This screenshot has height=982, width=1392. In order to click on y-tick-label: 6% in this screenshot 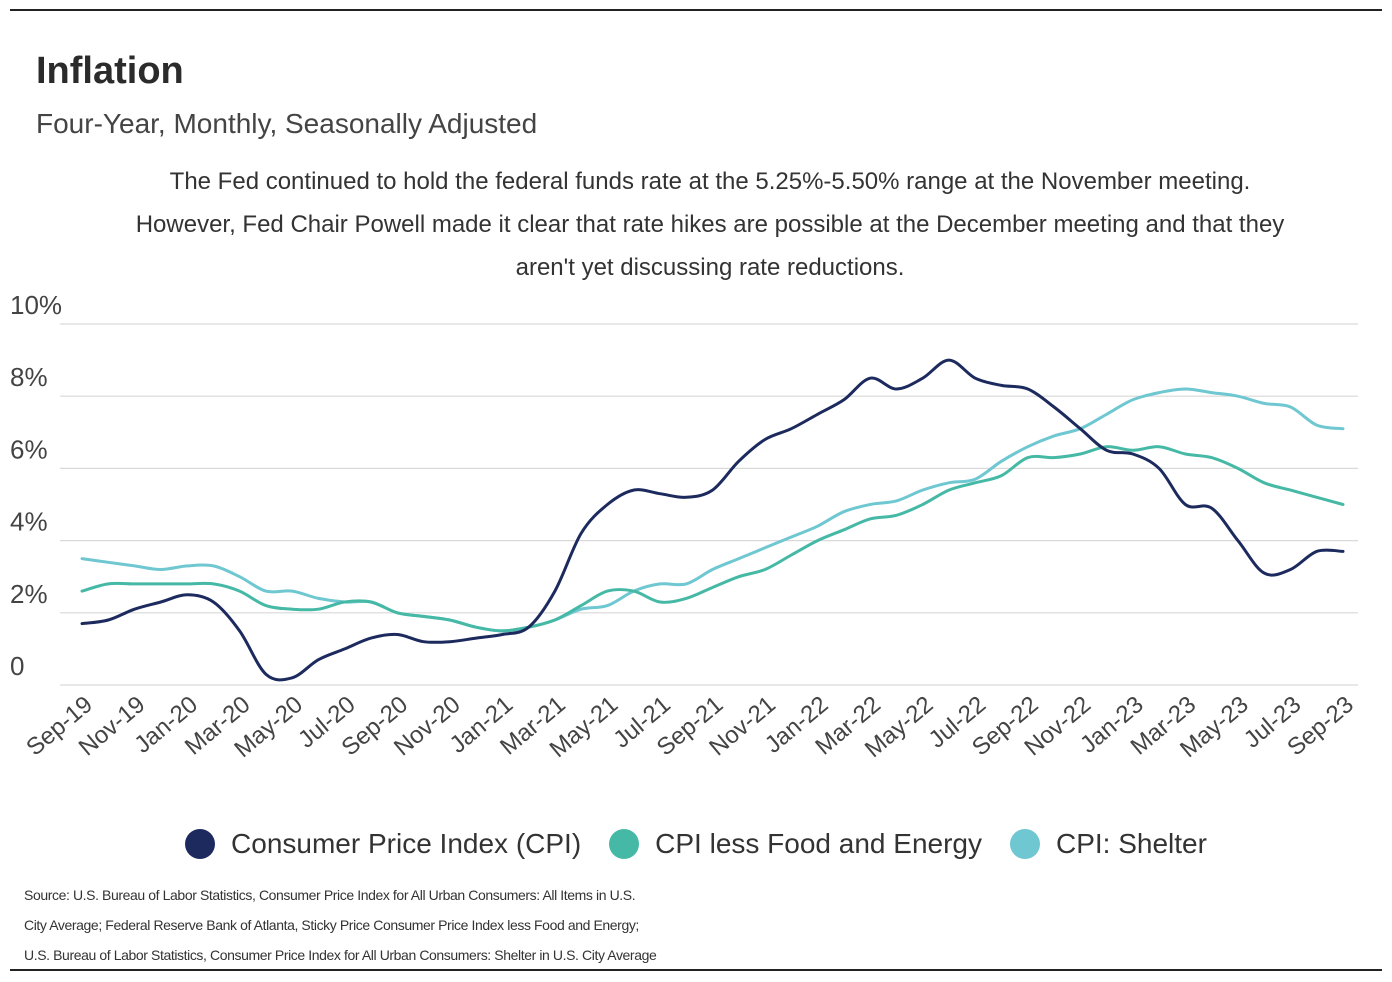, I will do `click(29, 449)`.